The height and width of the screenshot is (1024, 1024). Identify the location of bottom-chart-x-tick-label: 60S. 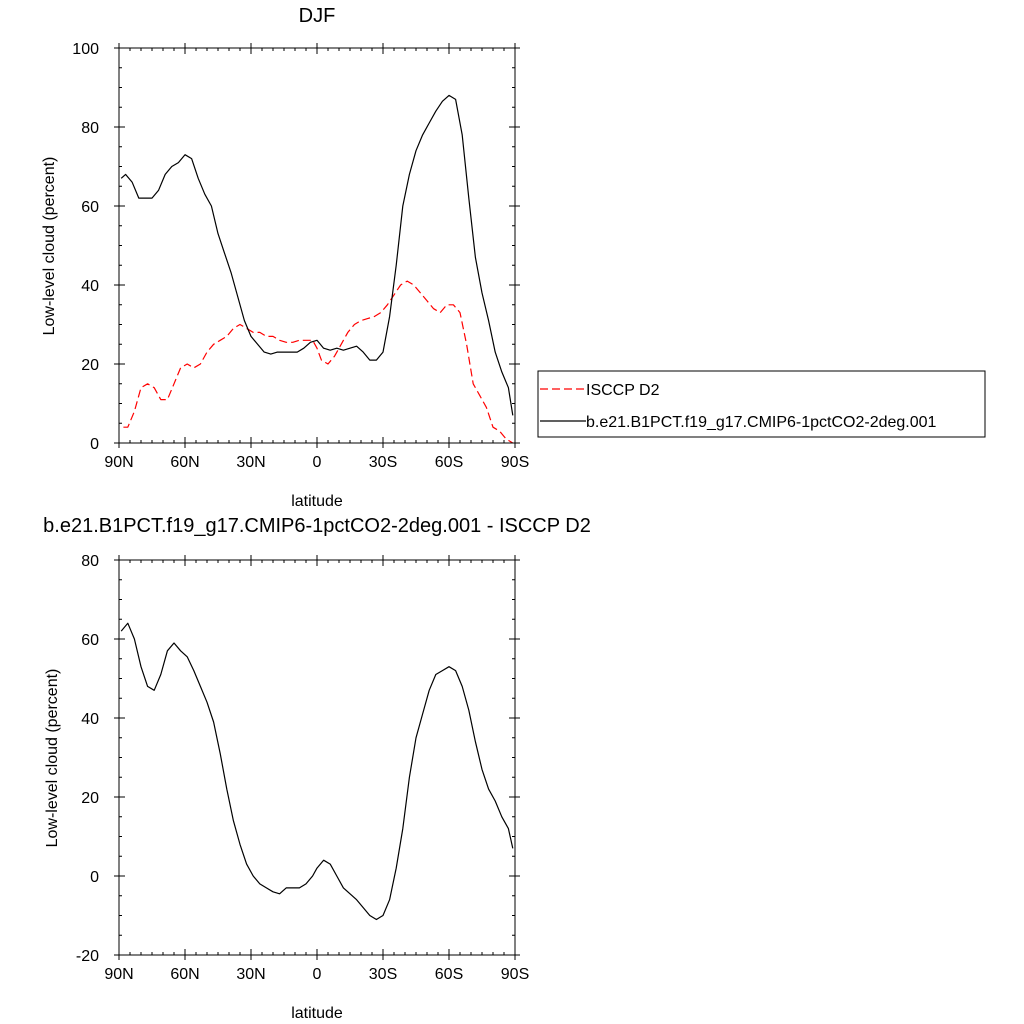
(449, 974).